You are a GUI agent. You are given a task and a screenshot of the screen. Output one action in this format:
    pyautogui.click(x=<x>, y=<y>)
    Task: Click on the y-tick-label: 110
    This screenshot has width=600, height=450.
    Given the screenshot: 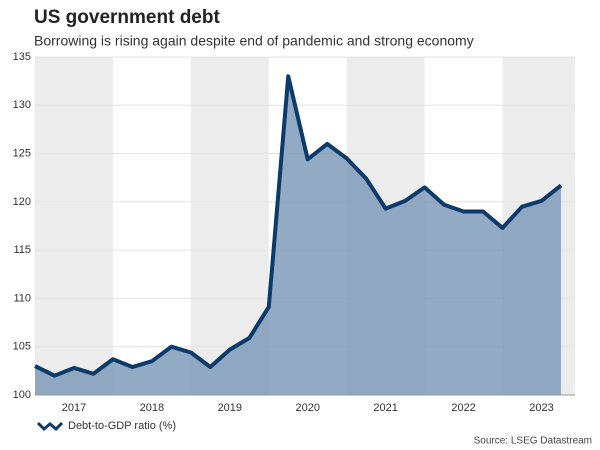 What is the action you would take?
    pyautogui.click(x=22, y=298)
    